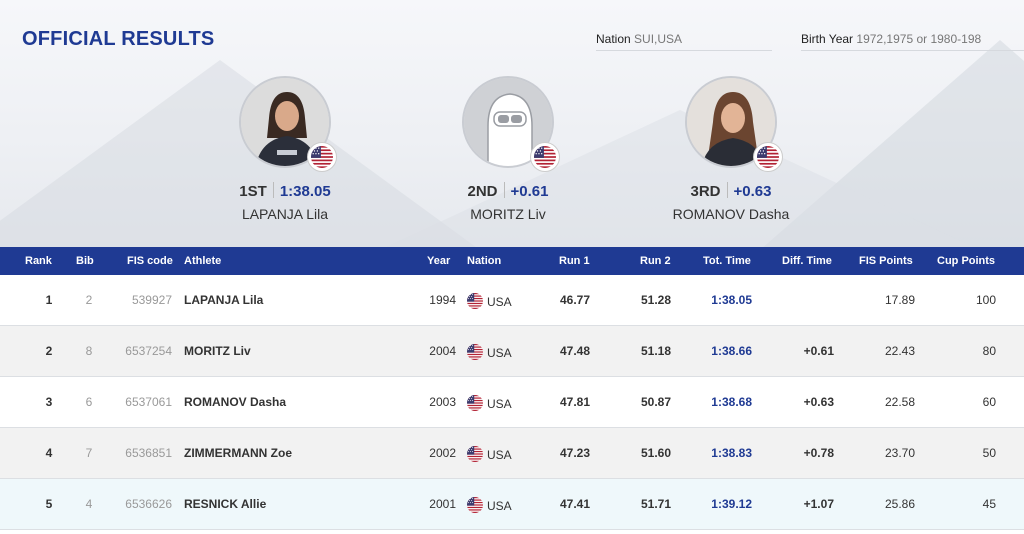 The height and width of the screenshot is (534, 1024). Describe the element at coordinates (752, 191) in the screenshot. I see `podium-time: +0.63` at that location.